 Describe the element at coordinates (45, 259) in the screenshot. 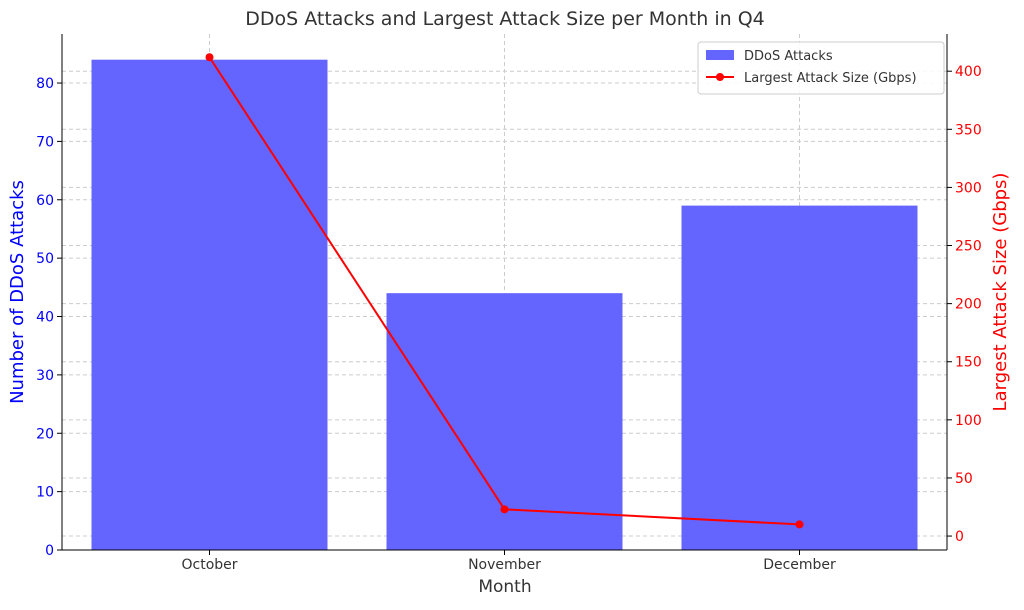

I see `y-tick-label: 50` at that location.